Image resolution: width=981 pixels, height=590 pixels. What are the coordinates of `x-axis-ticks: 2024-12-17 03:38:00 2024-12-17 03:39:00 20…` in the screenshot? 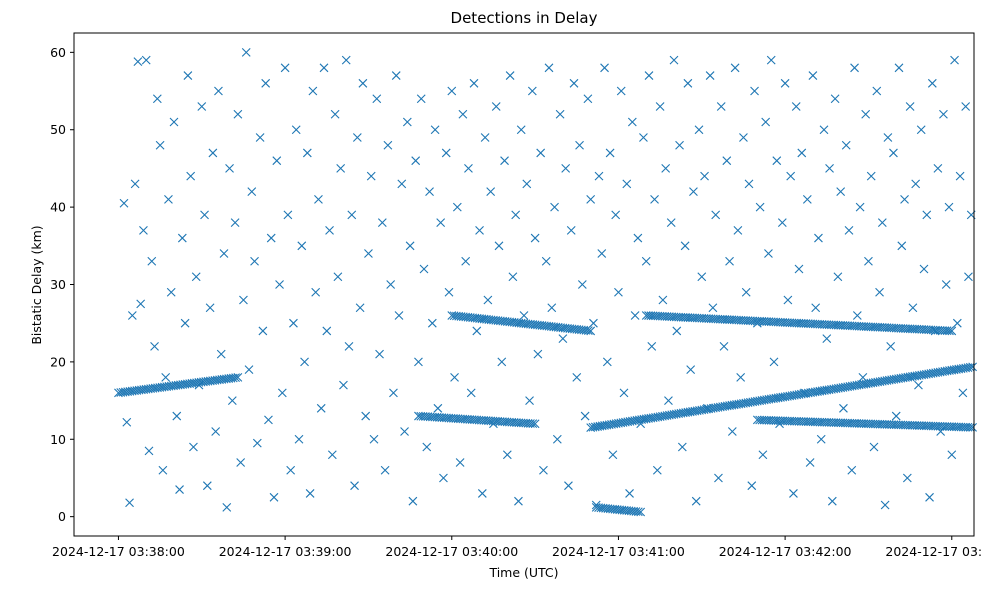 It's located at (516, 547).